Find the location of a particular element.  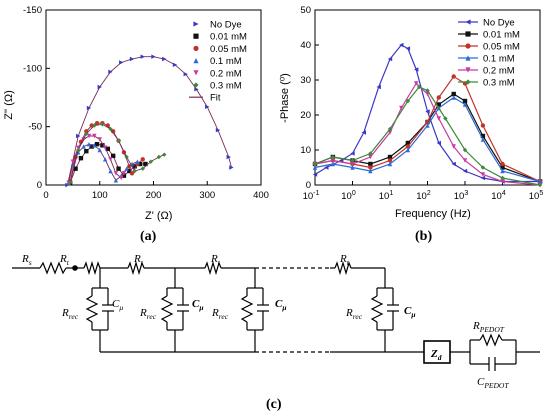

panel-caption-b: (b) is located at coordinates (423, 236).